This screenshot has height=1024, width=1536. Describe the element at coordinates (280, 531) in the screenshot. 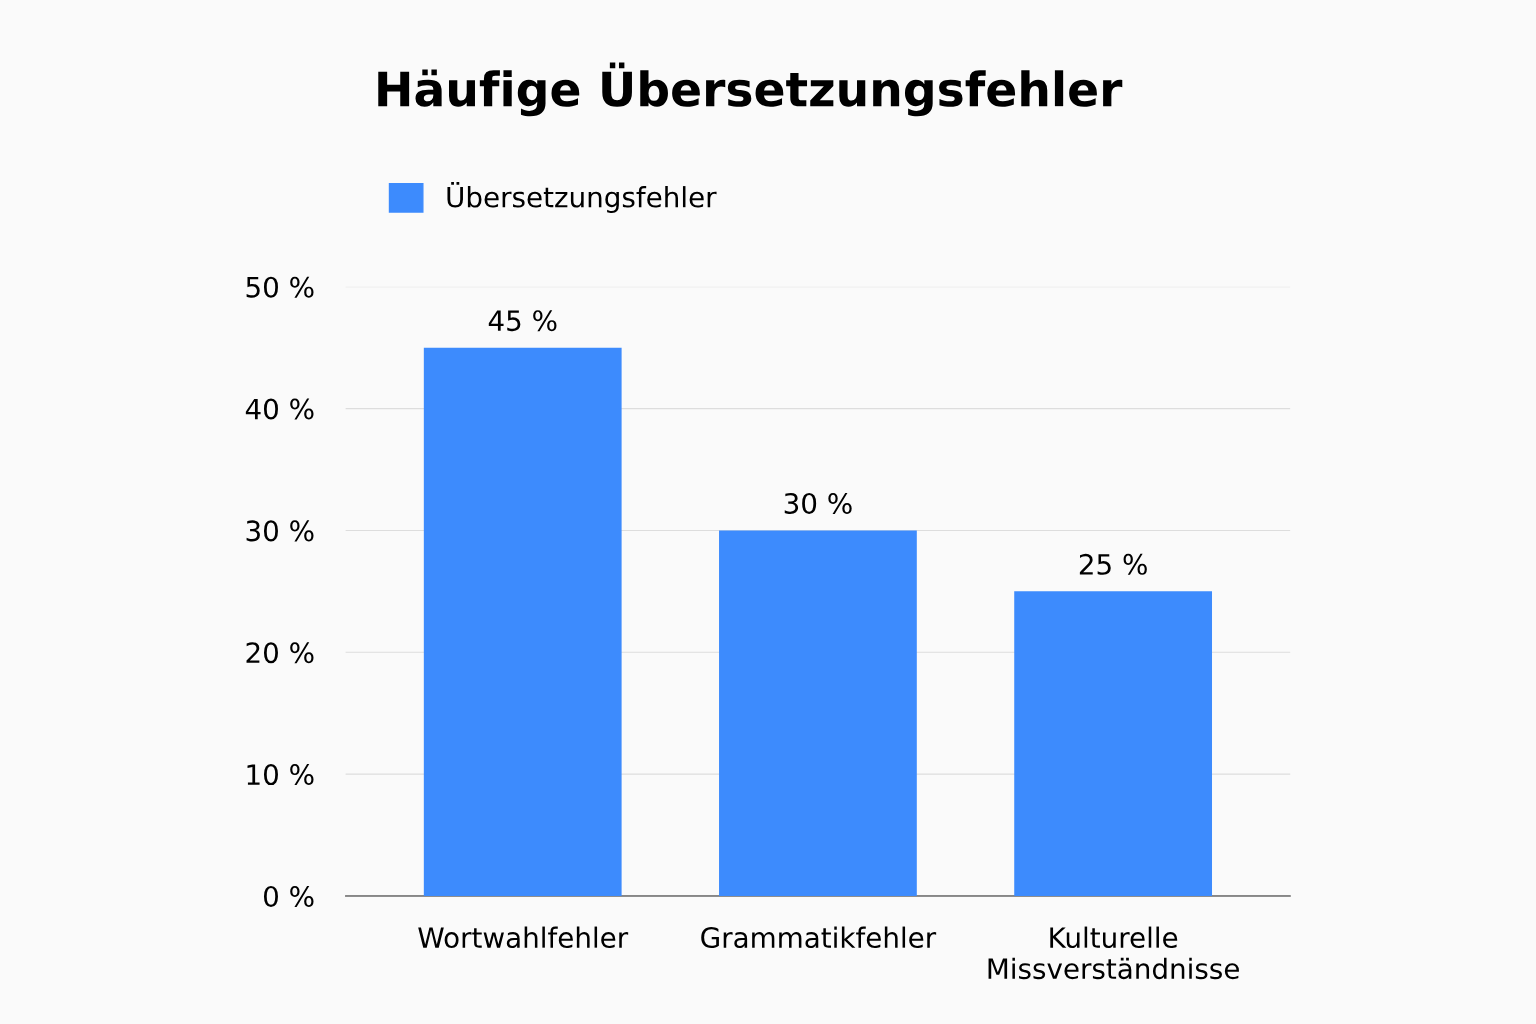

I see `y-tick-label: 30 %` at that location.